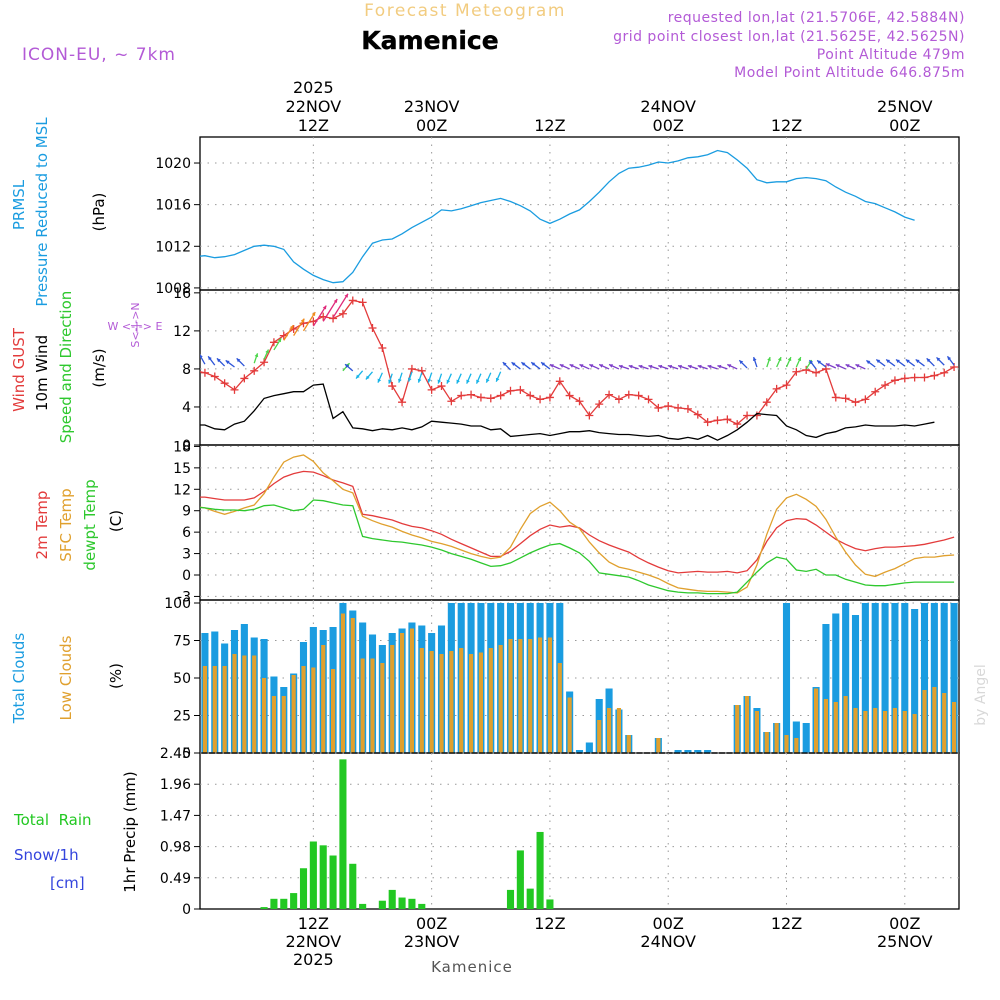  Describe the element at coordinates (182, 679) in the screenshot. I see `y-tick-label: 50` at that location.